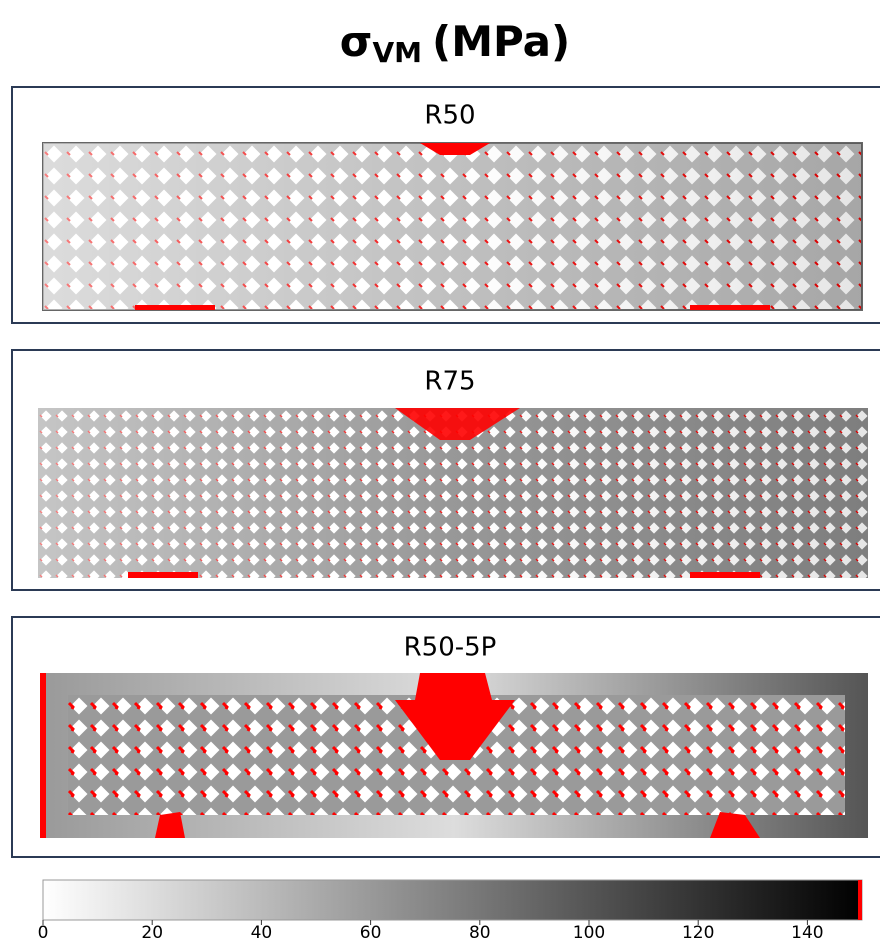  What do you see at coordinates (807, 933) in the screenshot?
I see `colorbar-tick-label: 140` at bounding box center [807, 933].